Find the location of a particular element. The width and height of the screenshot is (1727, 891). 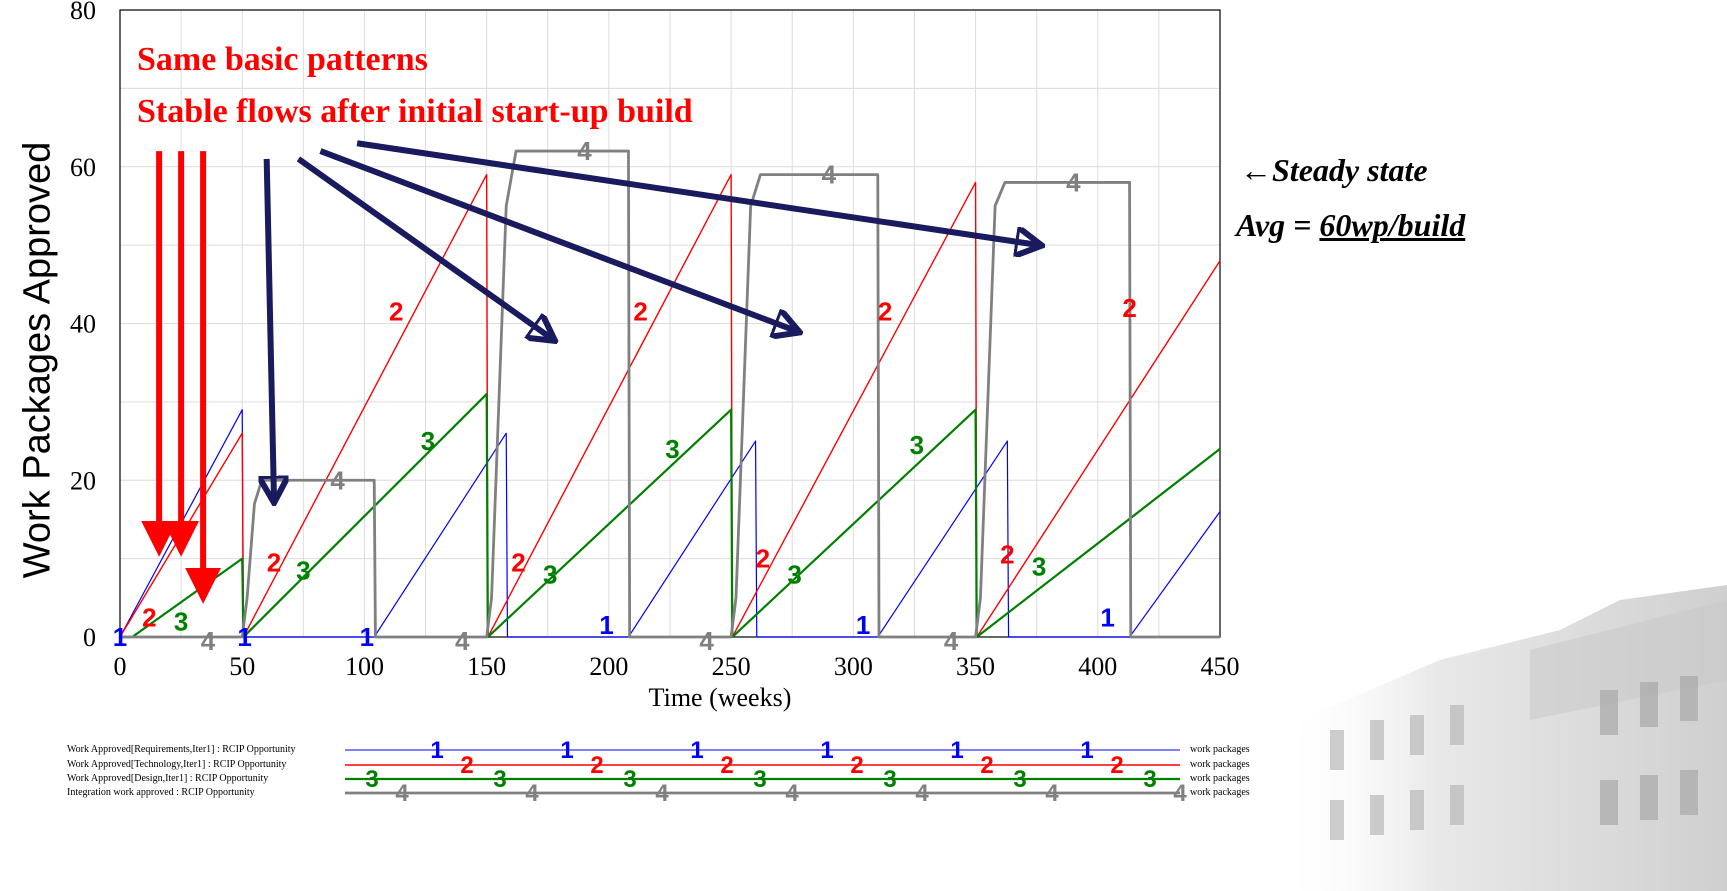

legend-unit-3: work packages is located at coordinates (1220, 778).